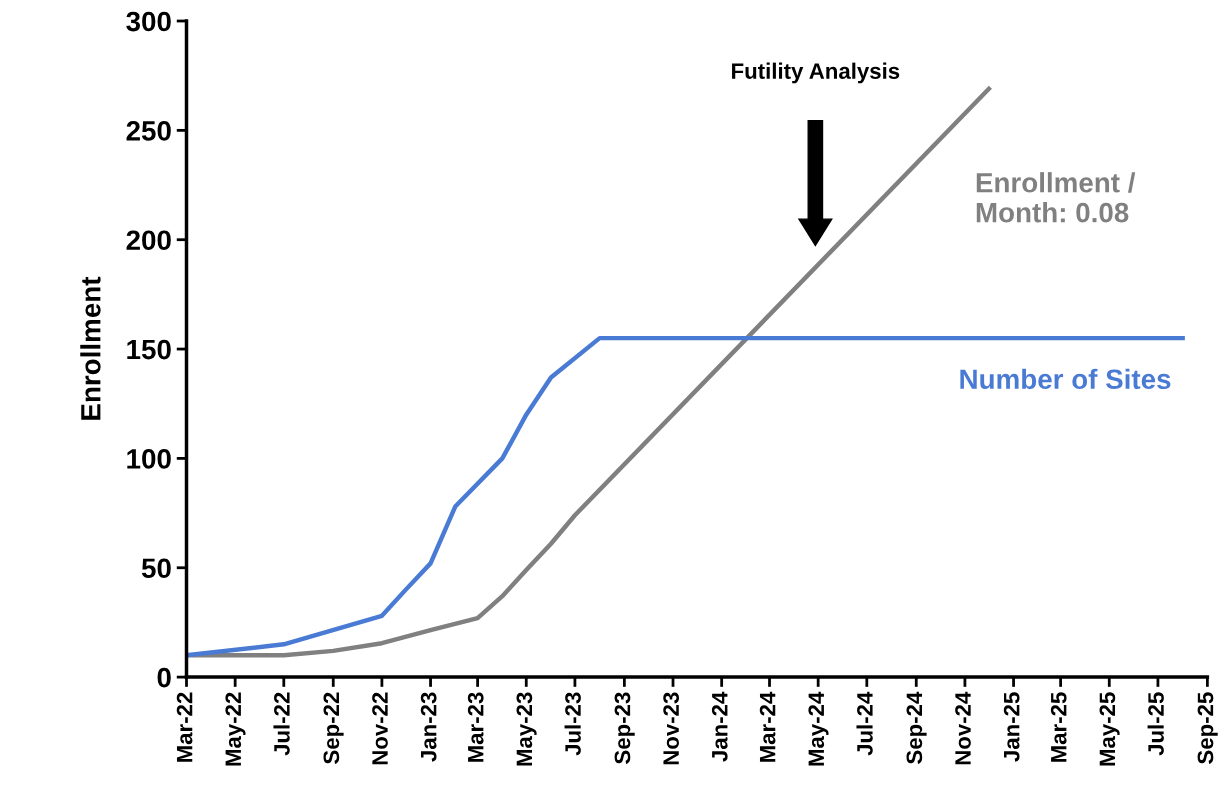 The width and height of the screenshot is (1227, 808). Describe the element at coordinates (164, 677) in the screenshot. I see `y-tick-label: 0` at that location.